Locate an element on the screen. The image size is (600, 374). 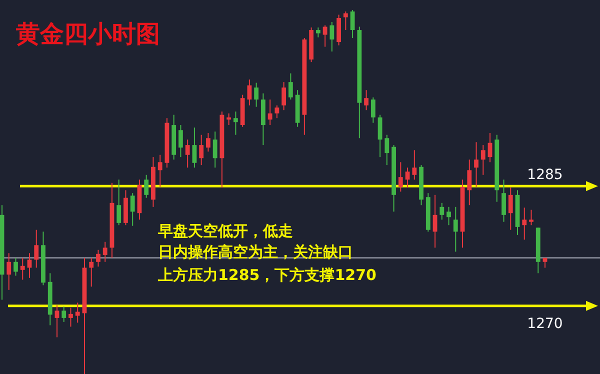
annotation: 日内操作高空为主，关注缺口 is located at coordinates (255, 252).